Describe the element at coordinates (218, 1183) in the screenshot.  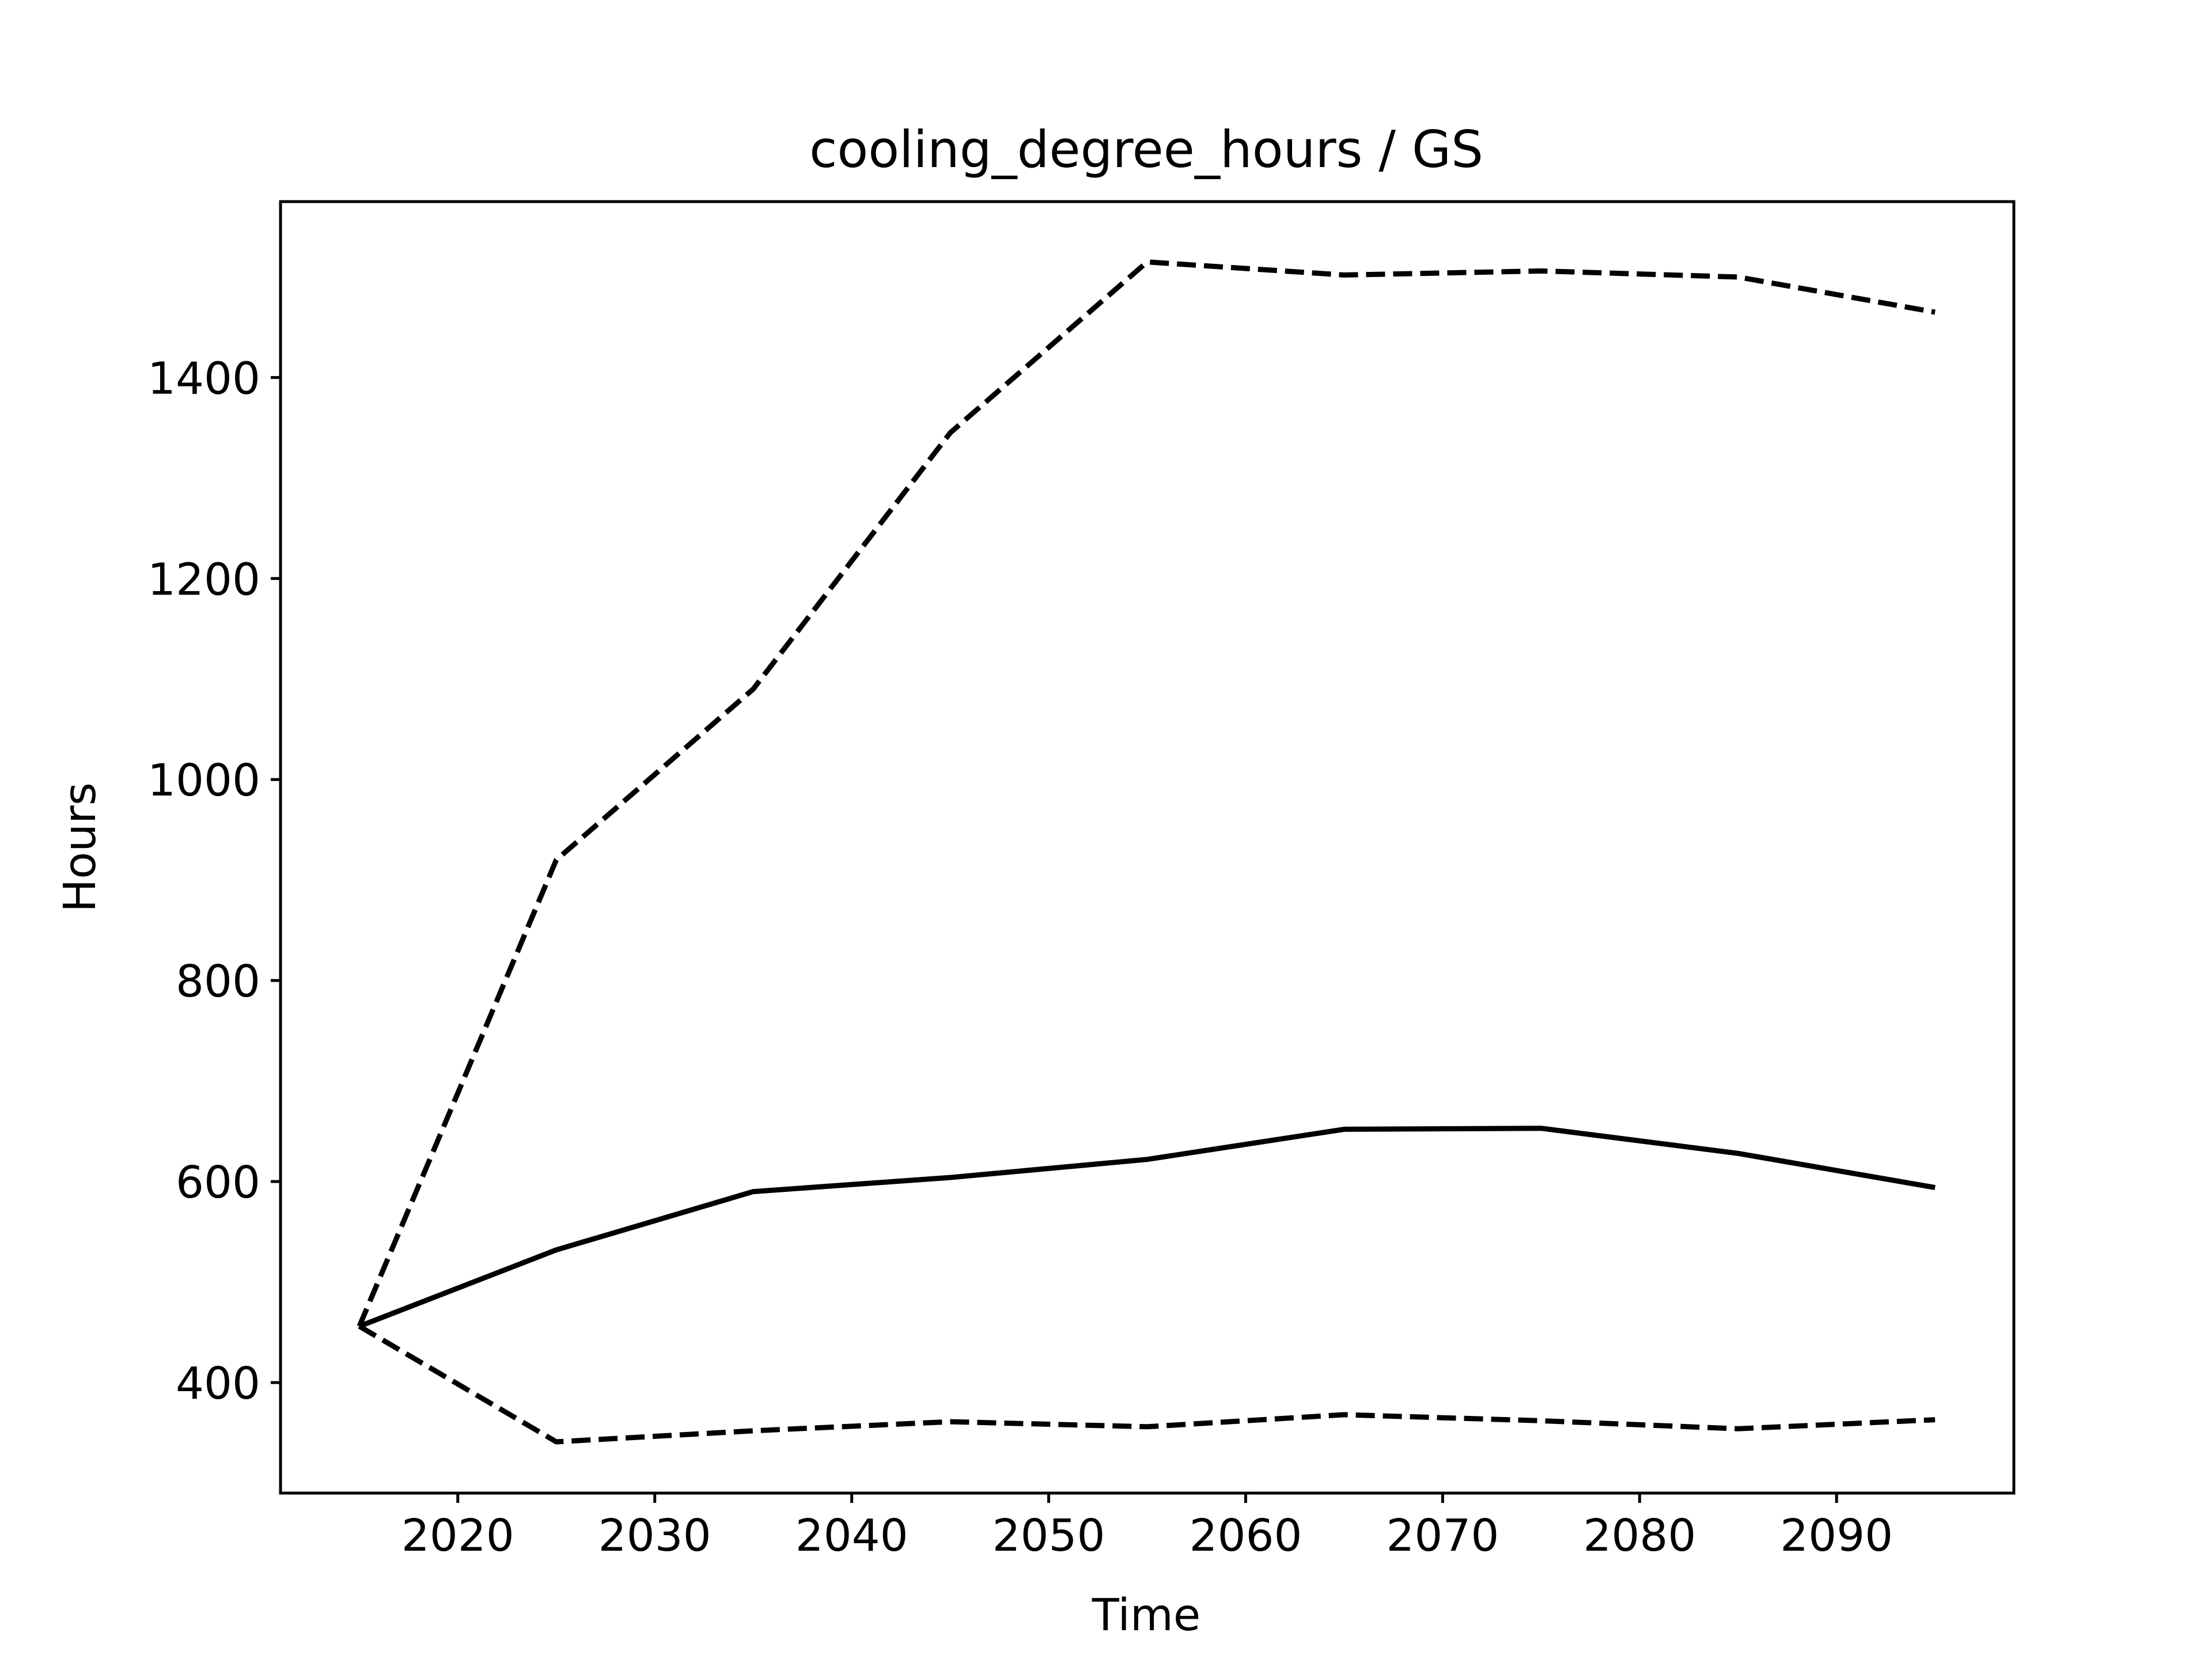
I see `y-tick-label: 600` at that location.